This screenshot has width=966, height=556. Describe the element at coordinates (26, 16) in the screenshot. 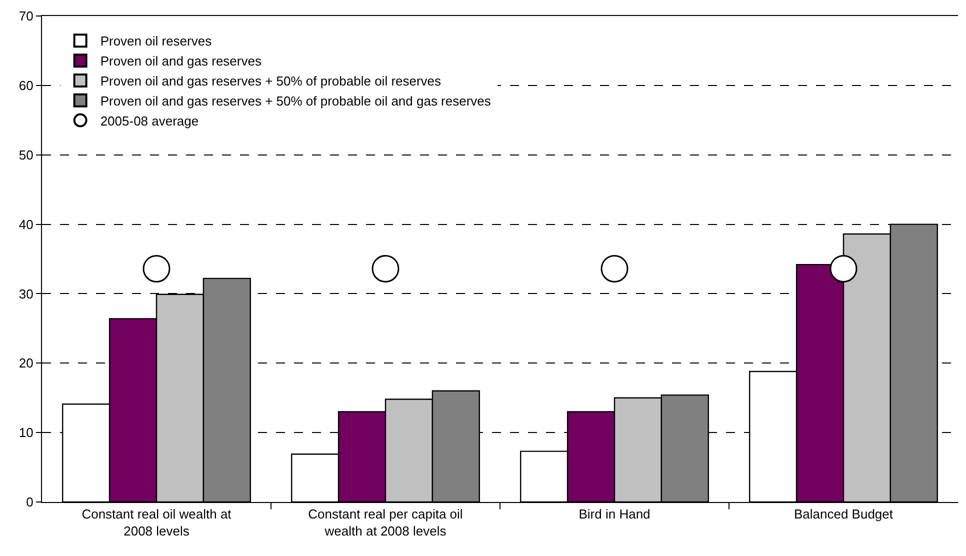

I see `y-tick-label: 70` at that location.